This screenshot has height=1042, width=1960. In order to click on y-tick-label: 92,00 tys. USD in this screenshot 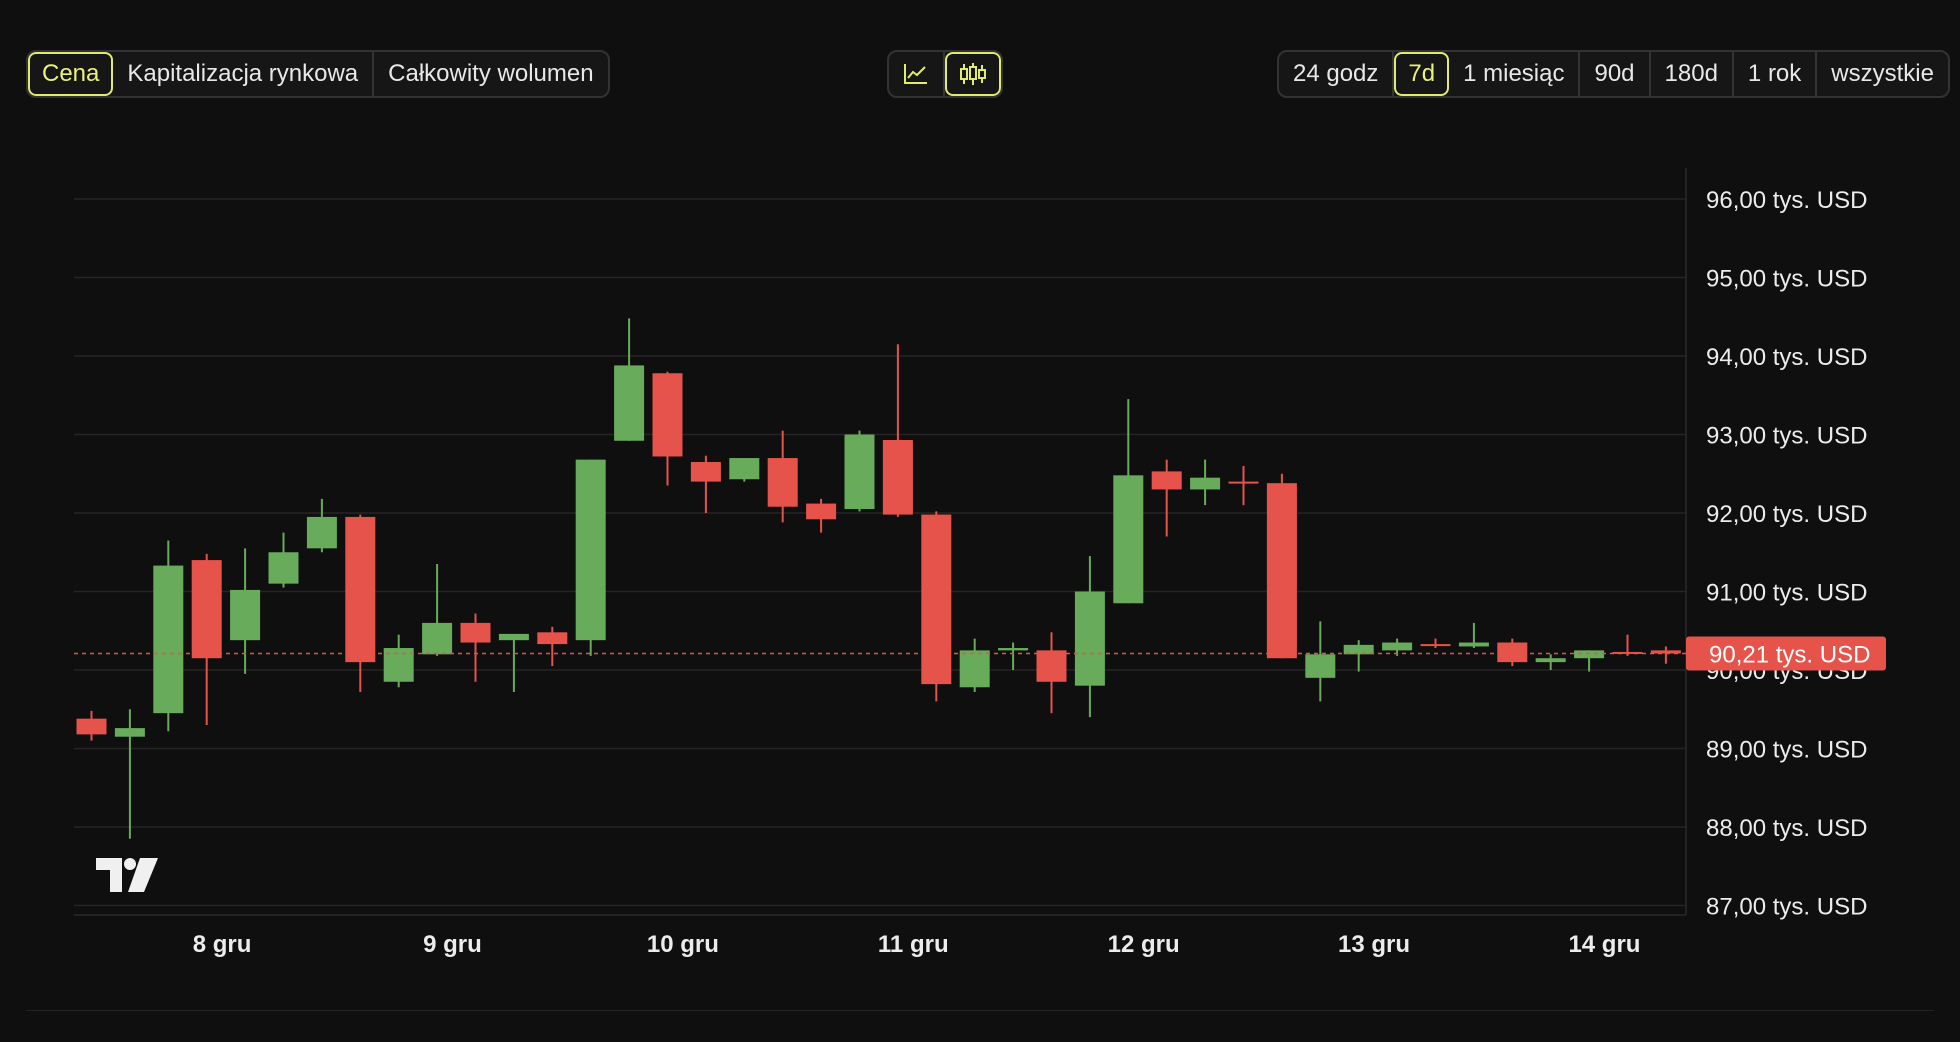, I will do `click(1786, 514)`.